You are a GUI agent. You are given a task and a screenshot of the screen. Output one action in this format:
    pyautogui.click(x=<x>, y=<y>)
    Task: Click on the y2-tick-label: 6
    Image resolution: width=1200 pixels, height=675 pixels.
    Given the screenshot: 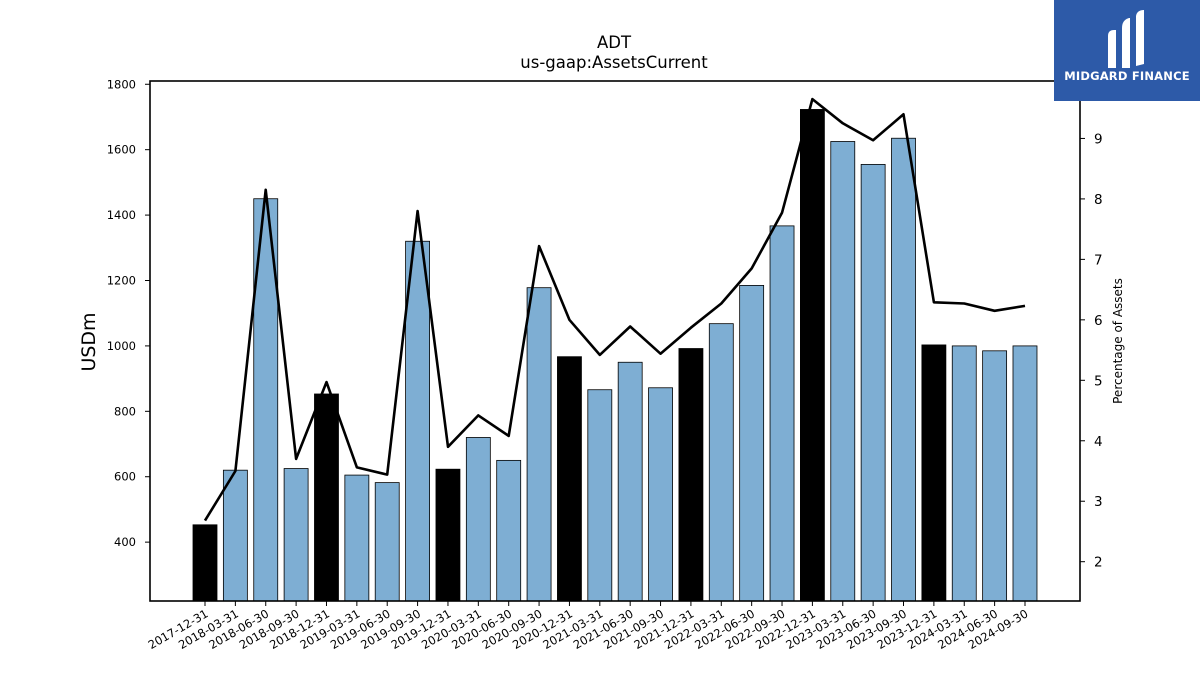 What is the action you would take?
    pyautogui.click(x=1098, y=321)
    